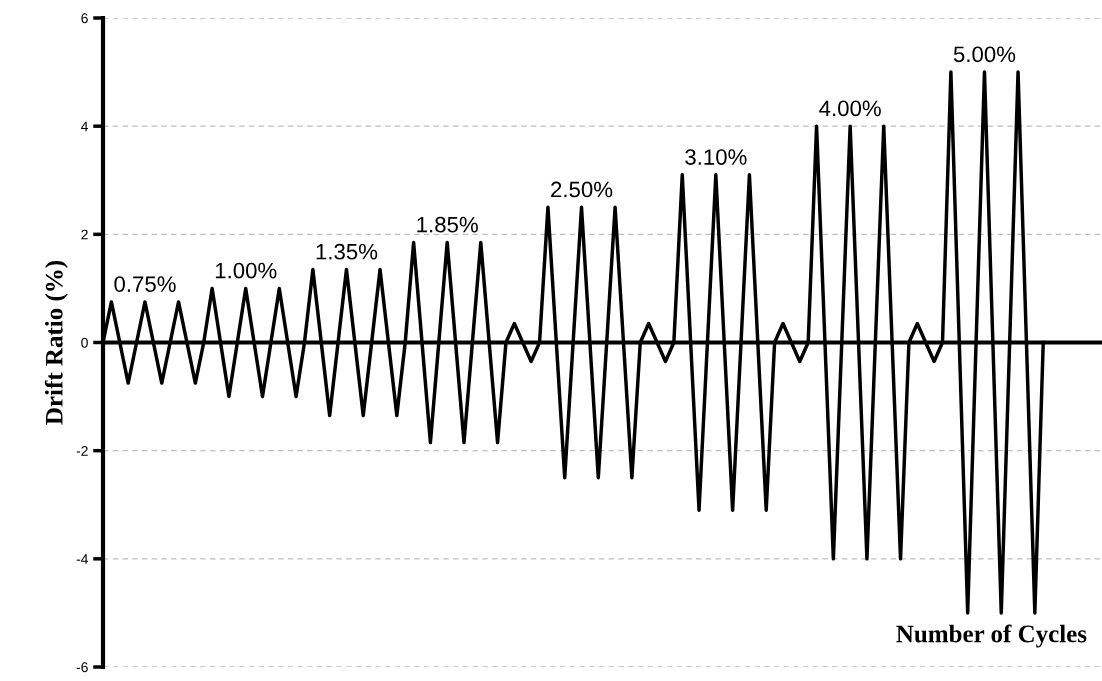  What do you see at coordinates (246, 270) in the screenshot?
I see `annotation: 1.00%` at bounding box center [246, 270].